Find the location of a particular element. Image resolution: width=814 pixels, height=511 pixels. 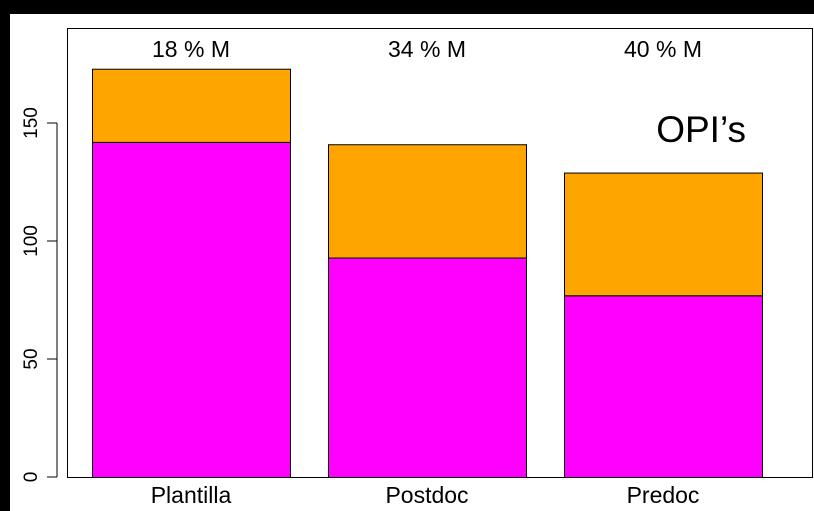

bar-top-labels: 18 % M 34 % M 40 % M is located at coordinates (427, 49).